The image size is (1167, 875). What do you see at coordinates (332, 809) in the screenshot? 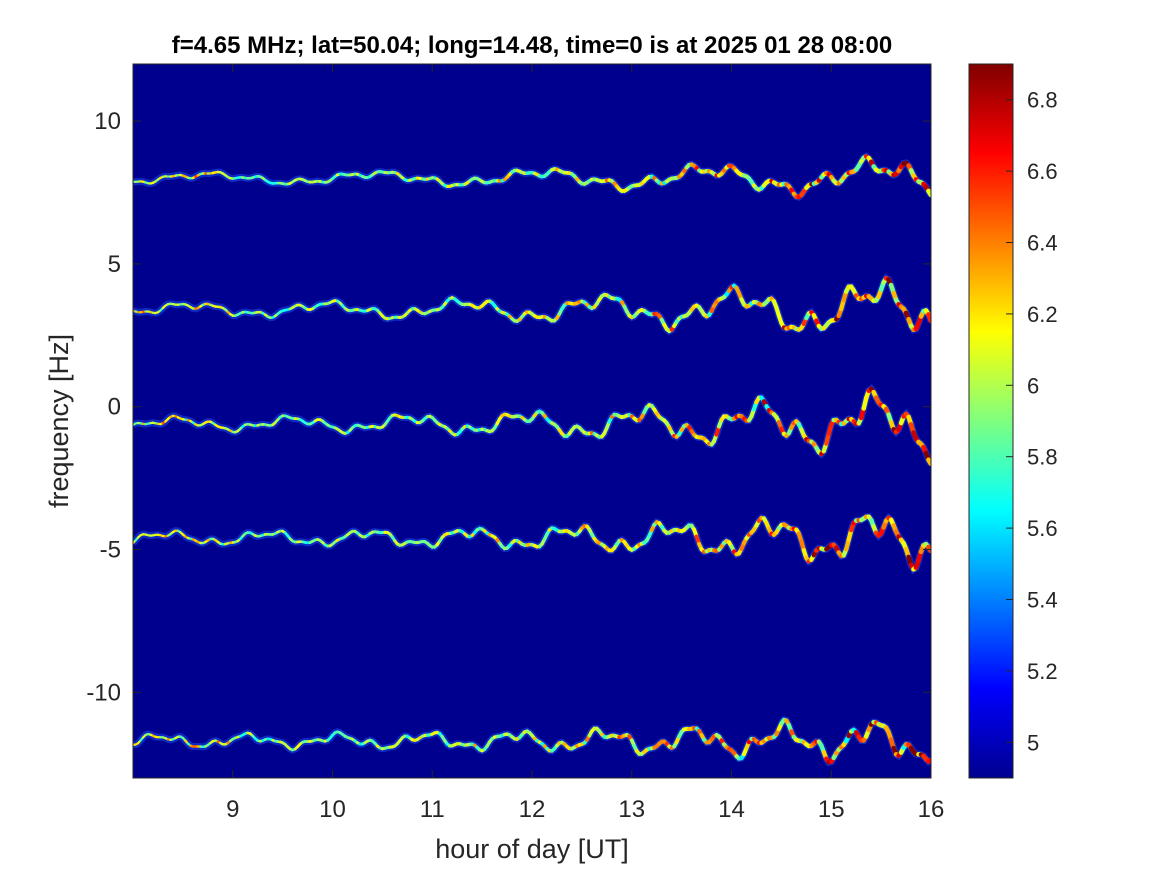
I see `x-tick-label: 10` at bounding box center [332, 809].